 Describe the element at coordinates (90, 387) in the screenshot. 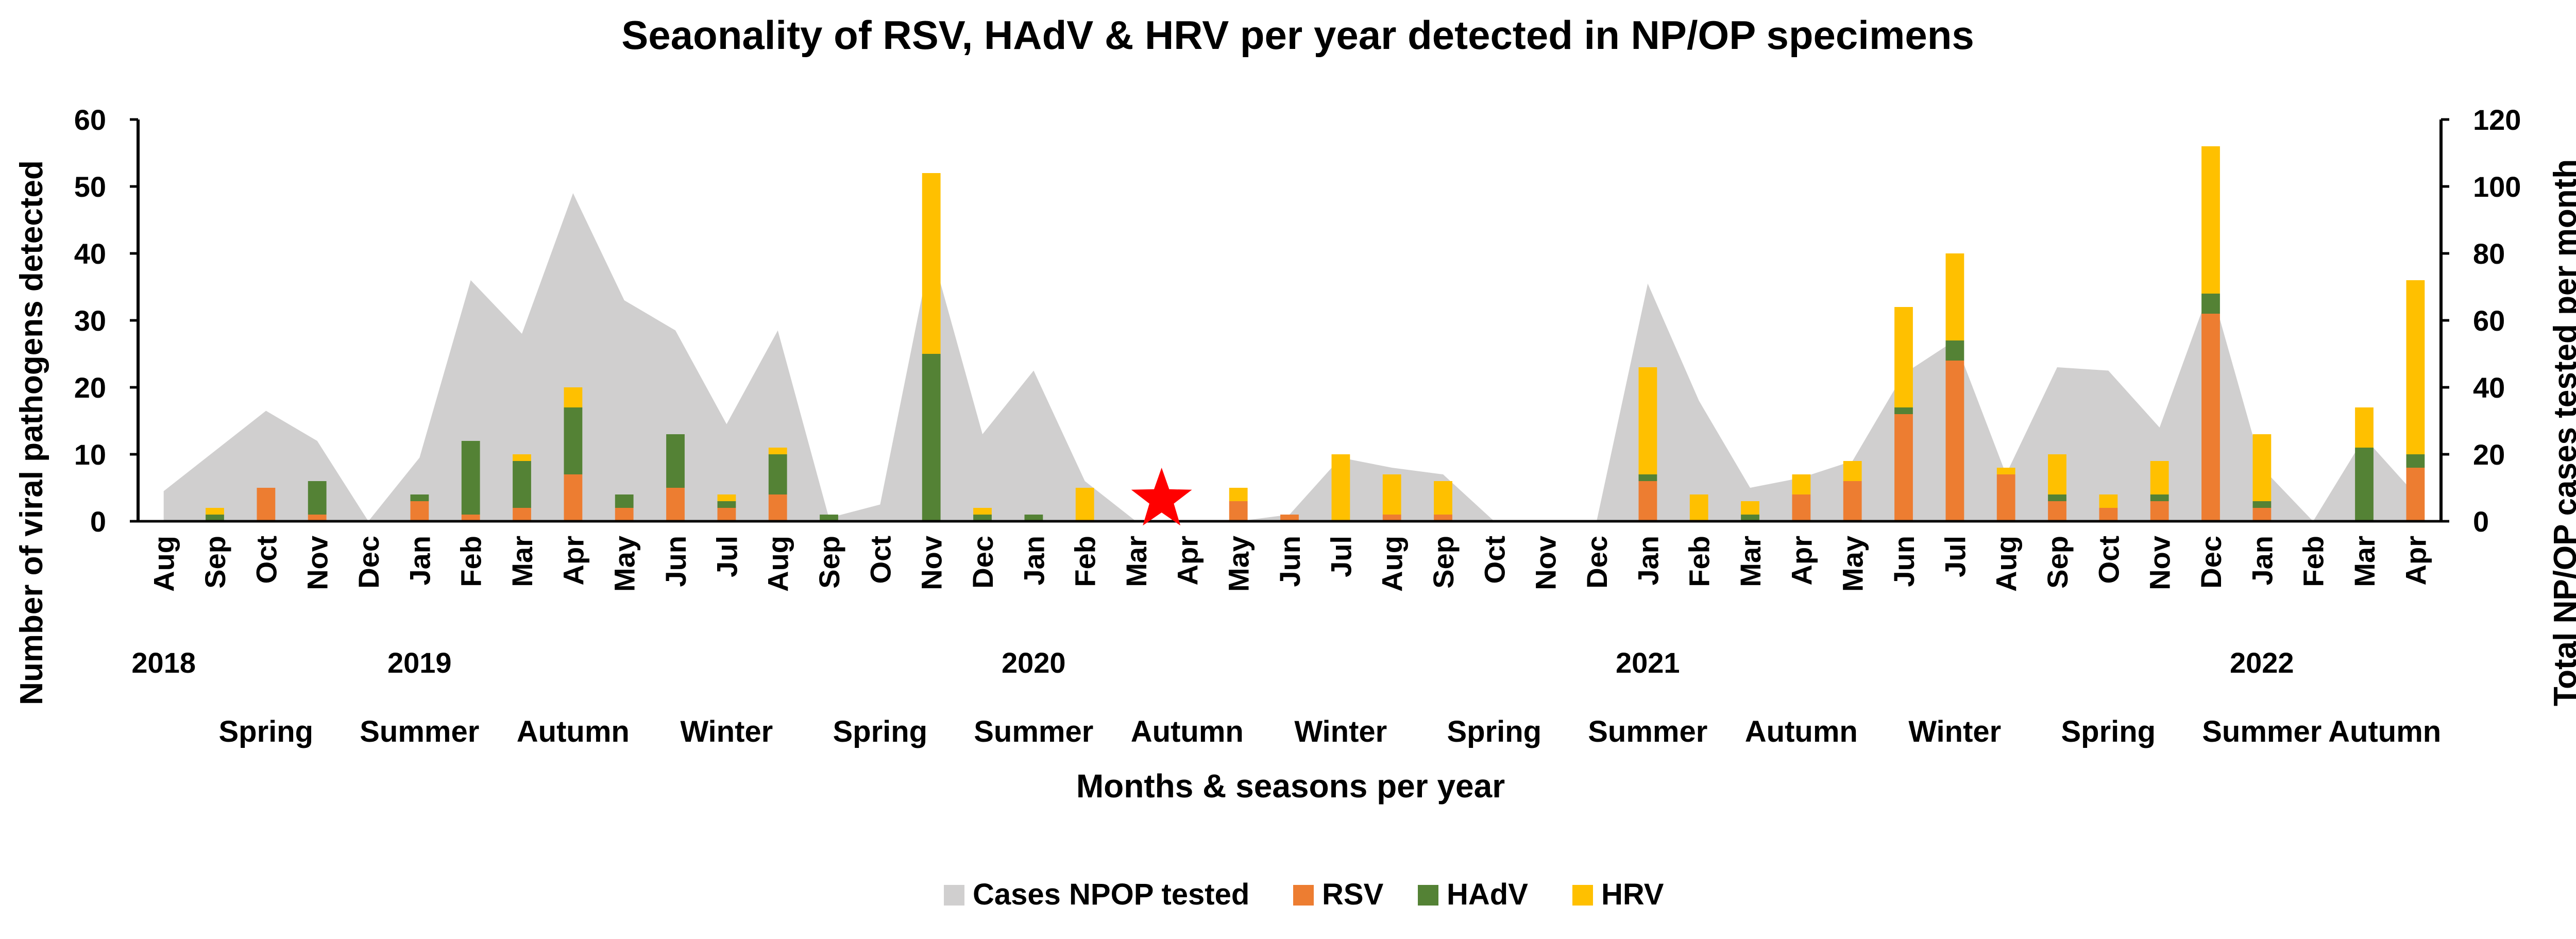

I see `y-tick-label: 20` at that location.